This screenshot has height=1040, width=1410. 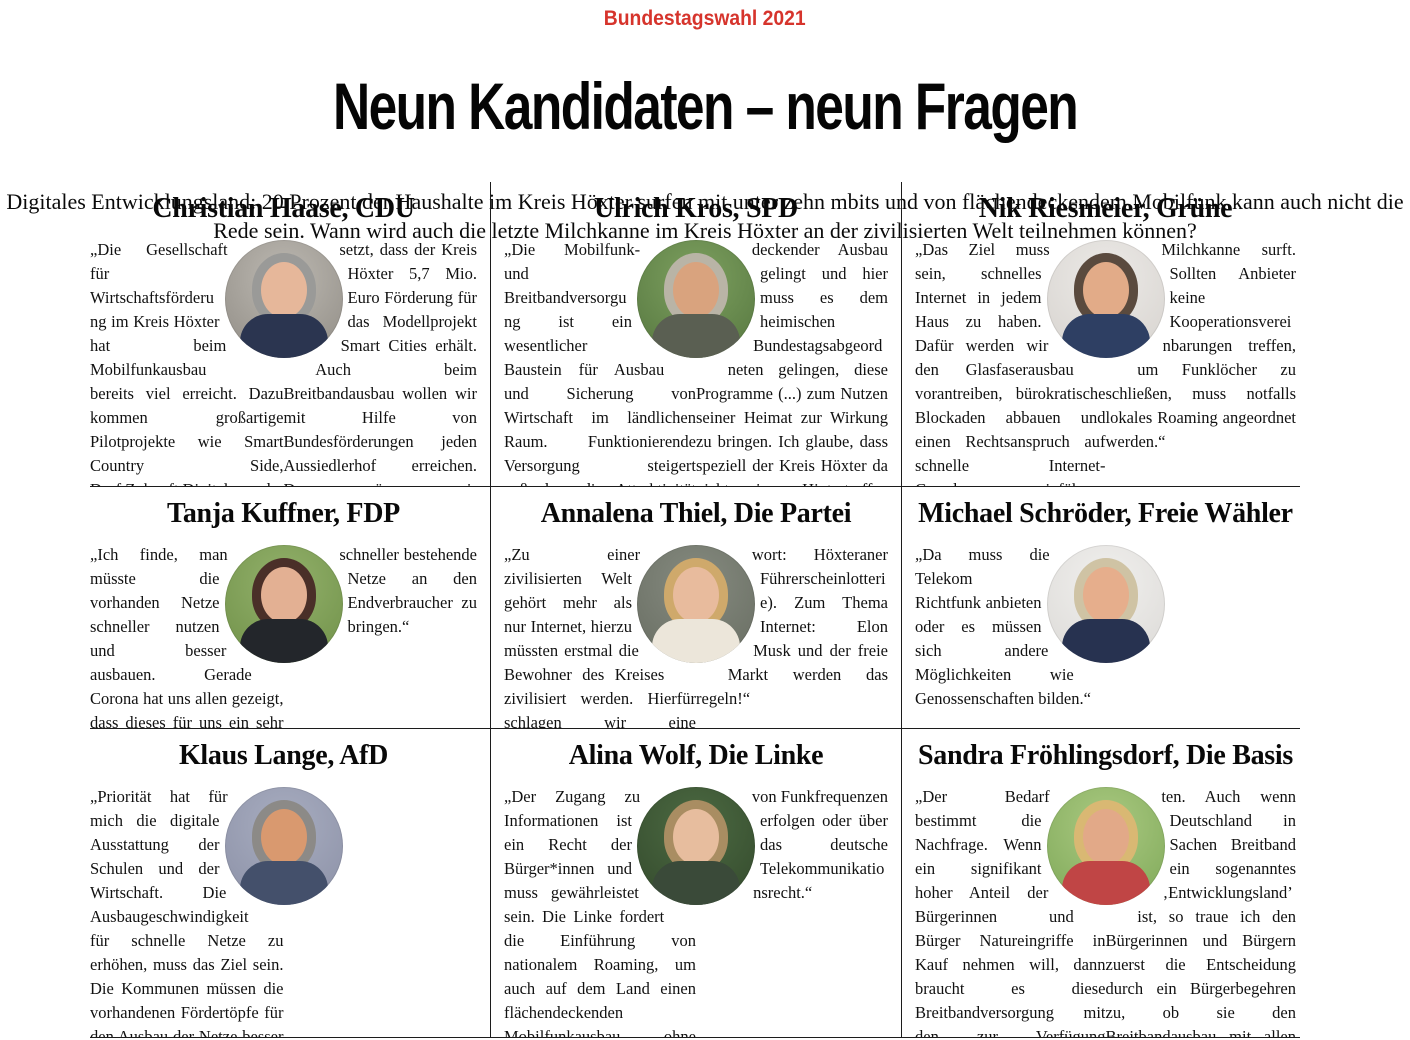 What do you see at coordinates (705, 106) in the screenshot?
I see `page-title: Neun Kandidaten – neun Fragen` at bounding box center [705, 106].